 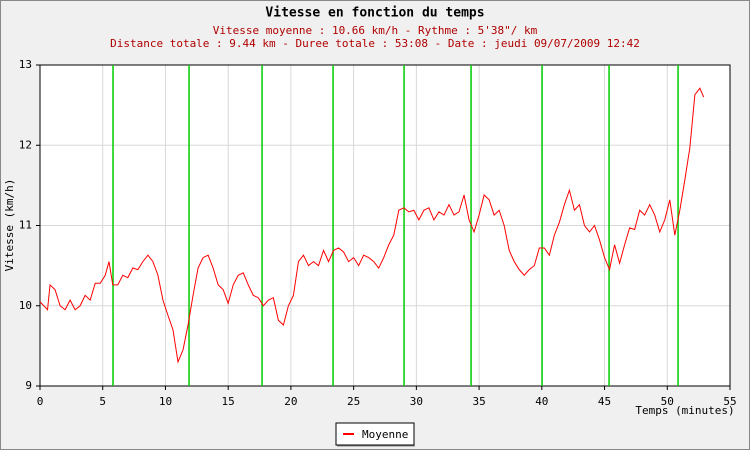 I want to click on x-tick-label: 0, so click(x=40, y=401).